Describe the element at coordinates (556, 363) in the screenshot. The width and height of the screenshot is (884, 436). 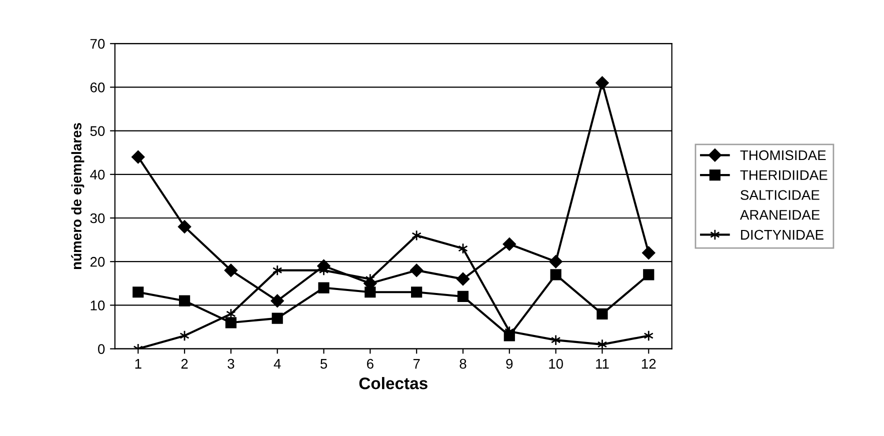
I see `x-tick-label: 10` at that location.